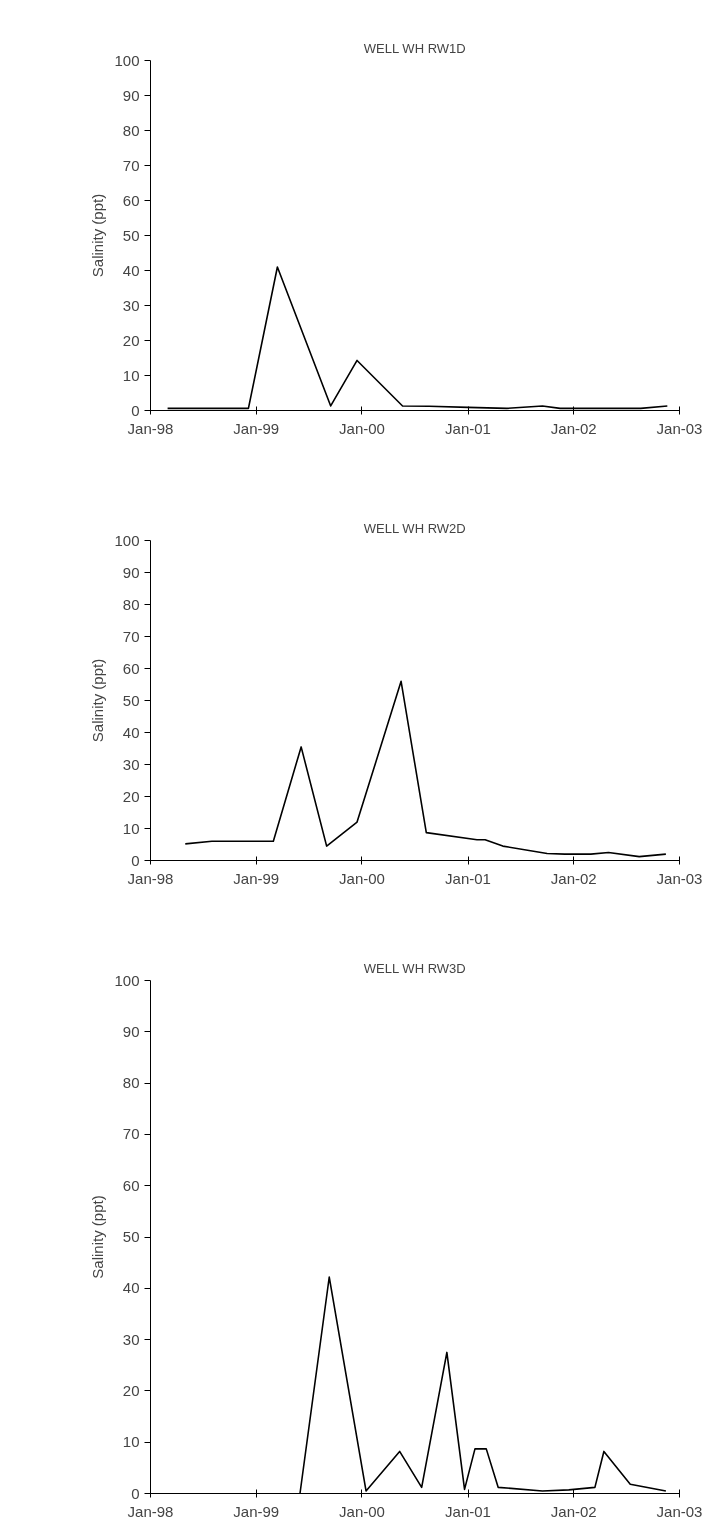 The image size is (719, 1533). Describe the element at coordinates (414, 528) in the screenshot. I see `chart-title: WELL WH RW2D` at that location.